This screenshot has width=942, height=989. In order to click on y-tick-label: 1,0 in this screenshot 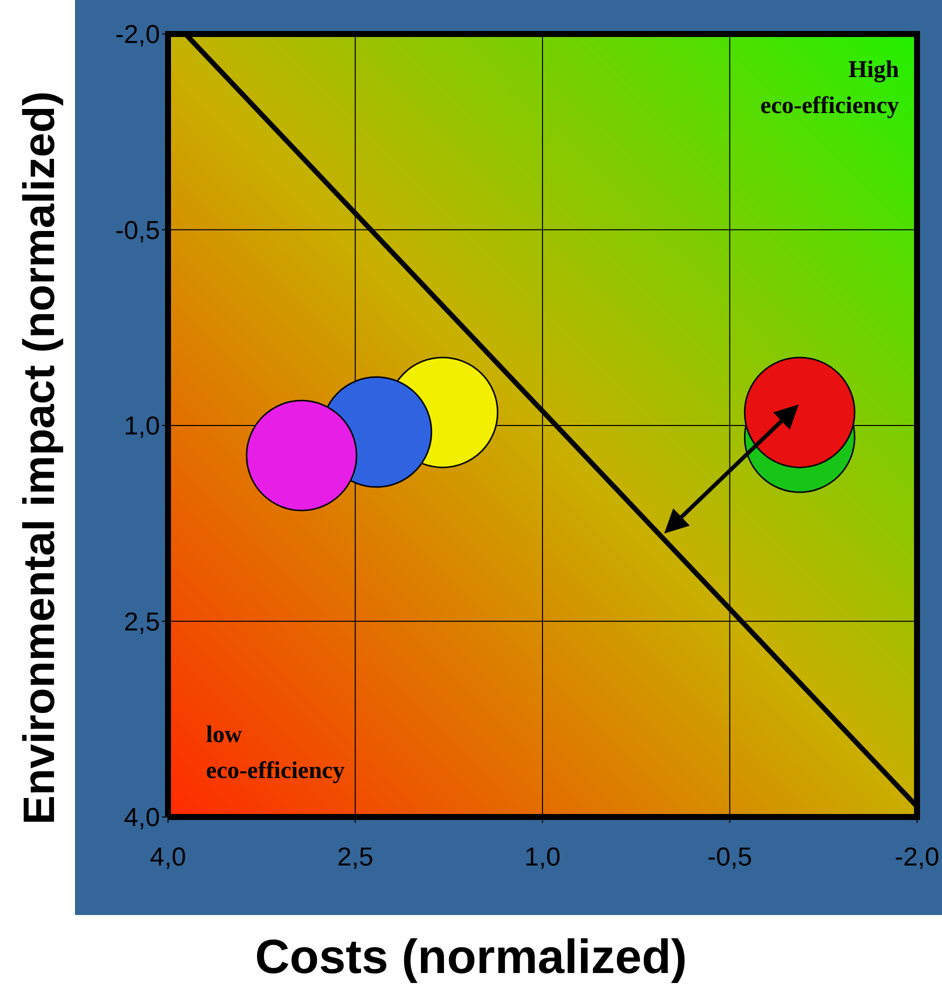, I will do `click(142, 425)`.